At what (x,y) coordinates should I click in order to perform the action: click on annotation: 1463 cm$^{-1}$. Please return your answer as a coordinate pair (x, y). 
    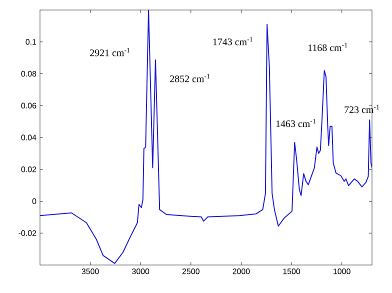
    Looking at the image, I should click on (296, 123).